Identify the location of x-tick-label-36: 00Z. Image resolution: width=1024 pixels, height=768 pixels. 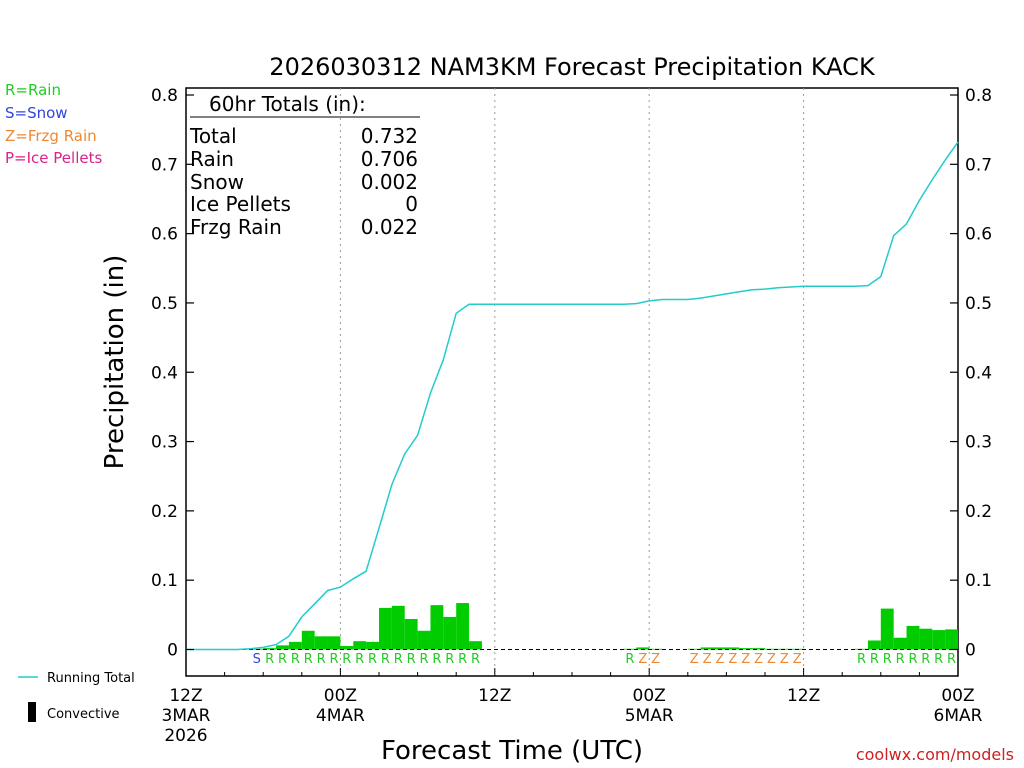
(649, 696).